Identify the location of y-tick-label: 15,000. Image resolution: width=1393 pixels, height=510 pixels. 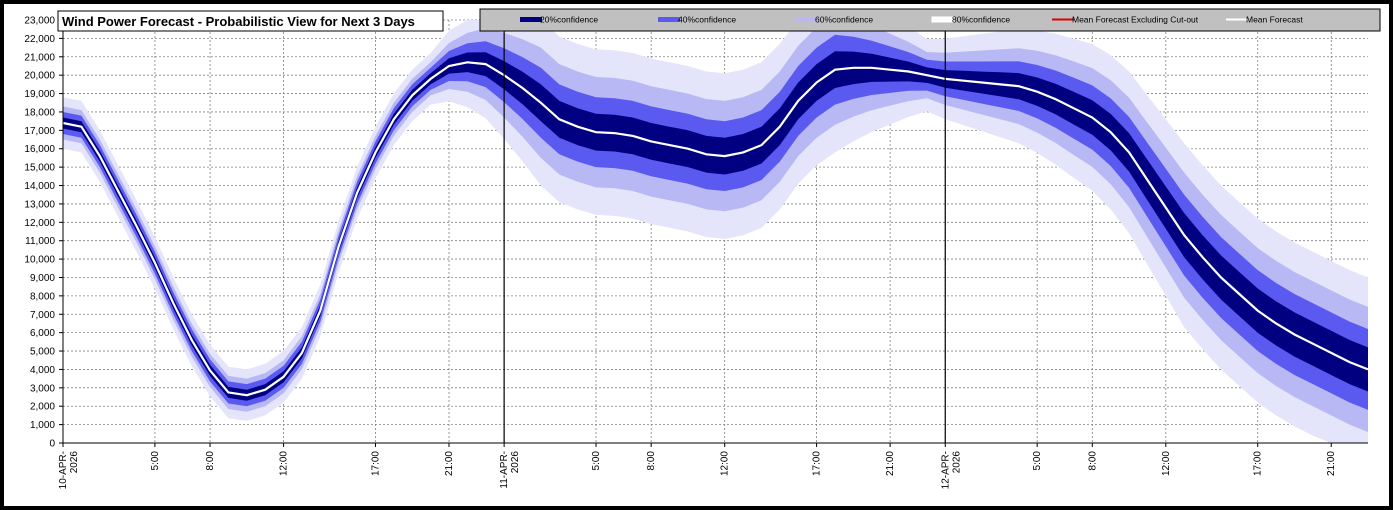
(39, 168).